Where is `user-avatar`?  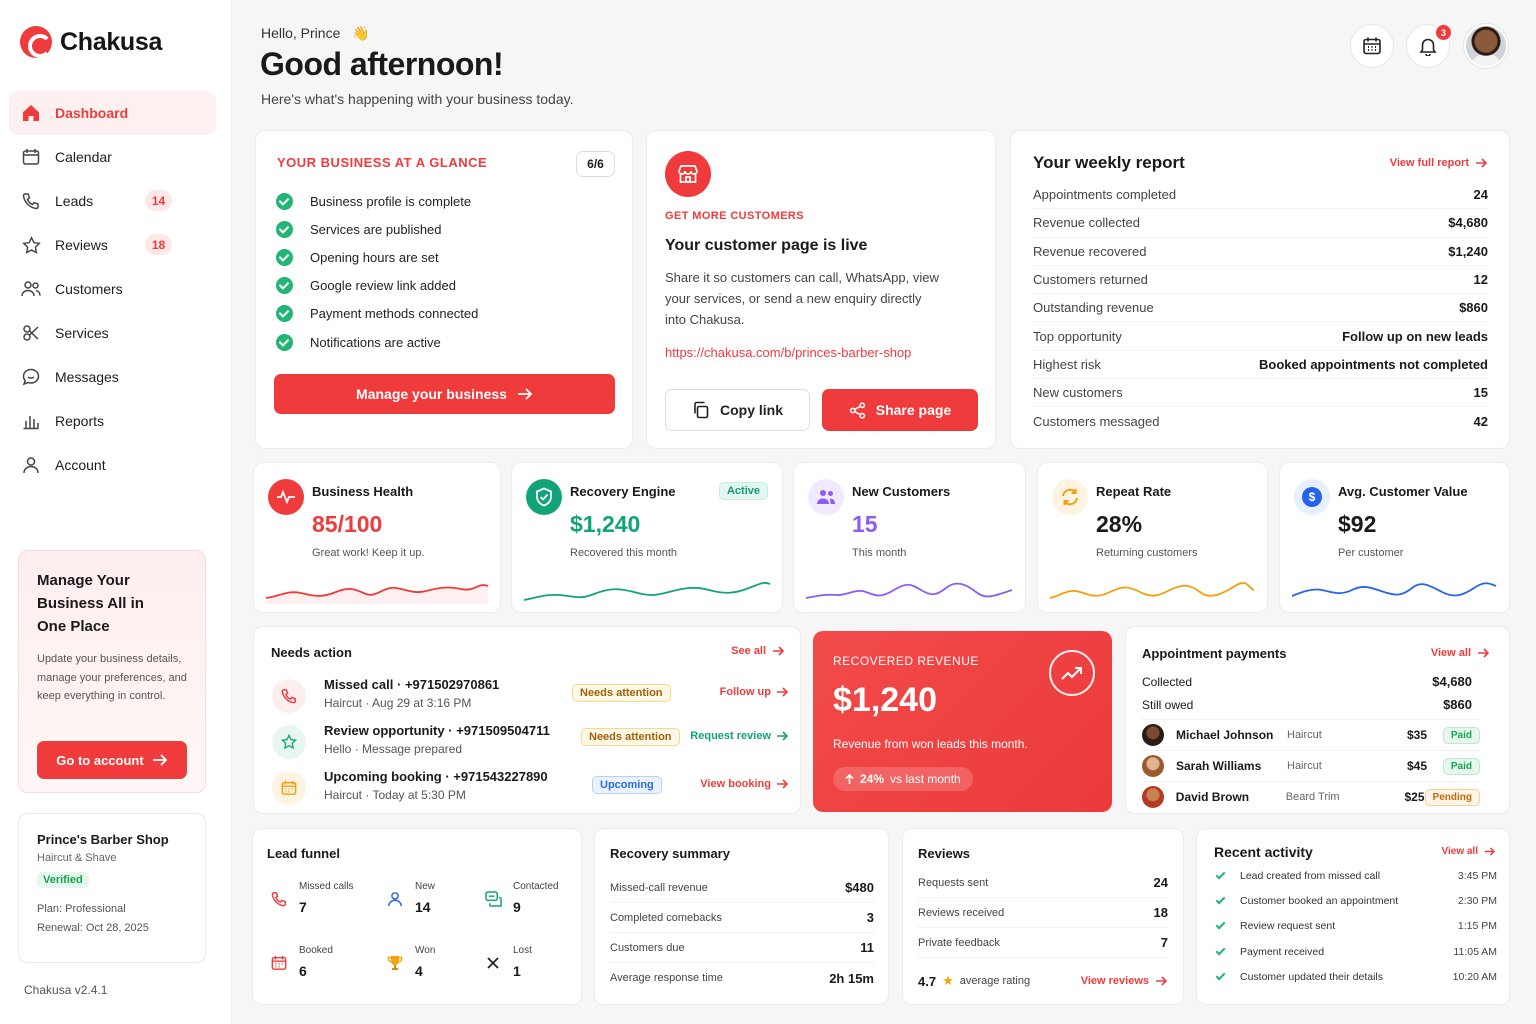
user-avatar is located at coordinates (1486, 46).